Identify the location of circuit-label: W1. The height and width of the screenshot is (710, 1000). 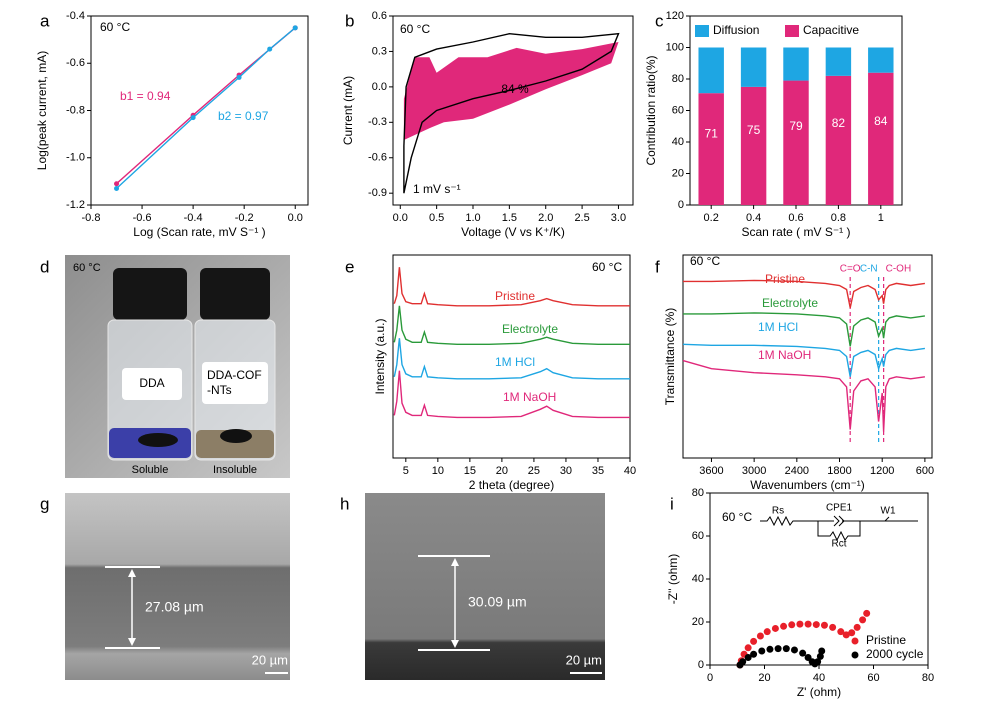
(888, 511).